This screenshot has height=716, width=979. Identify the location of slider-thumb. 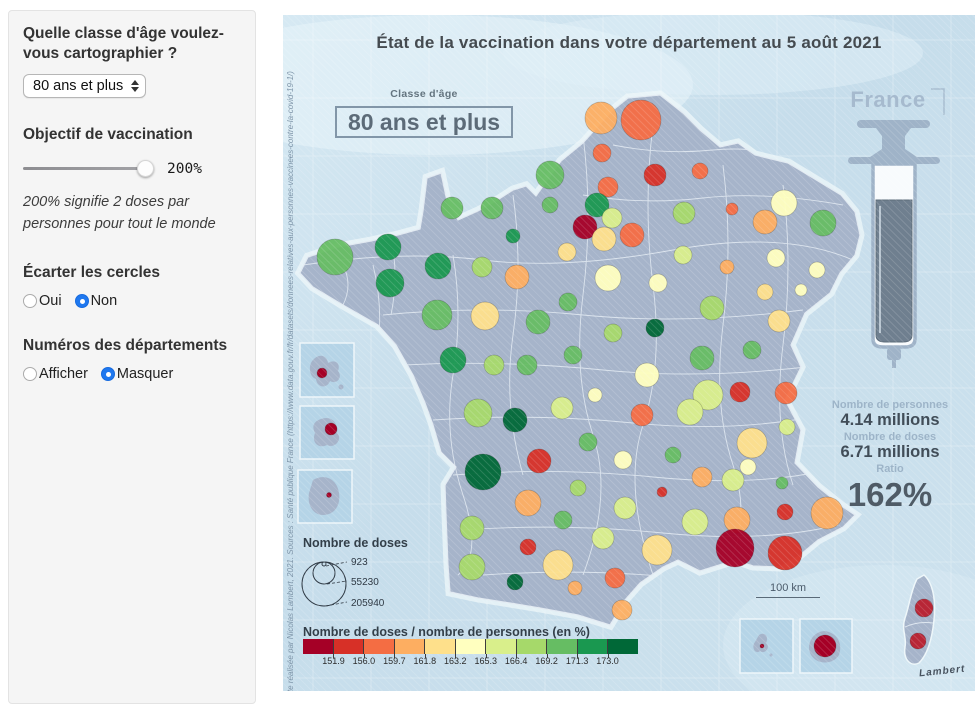
(145, 168).